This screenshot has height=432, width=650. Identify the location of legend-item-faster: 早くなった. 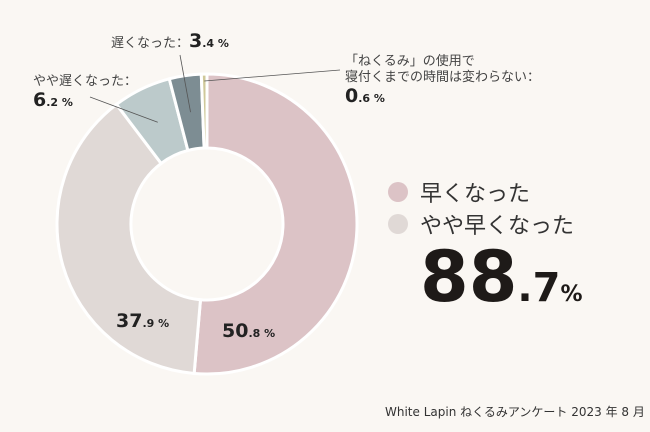
(459, 192).